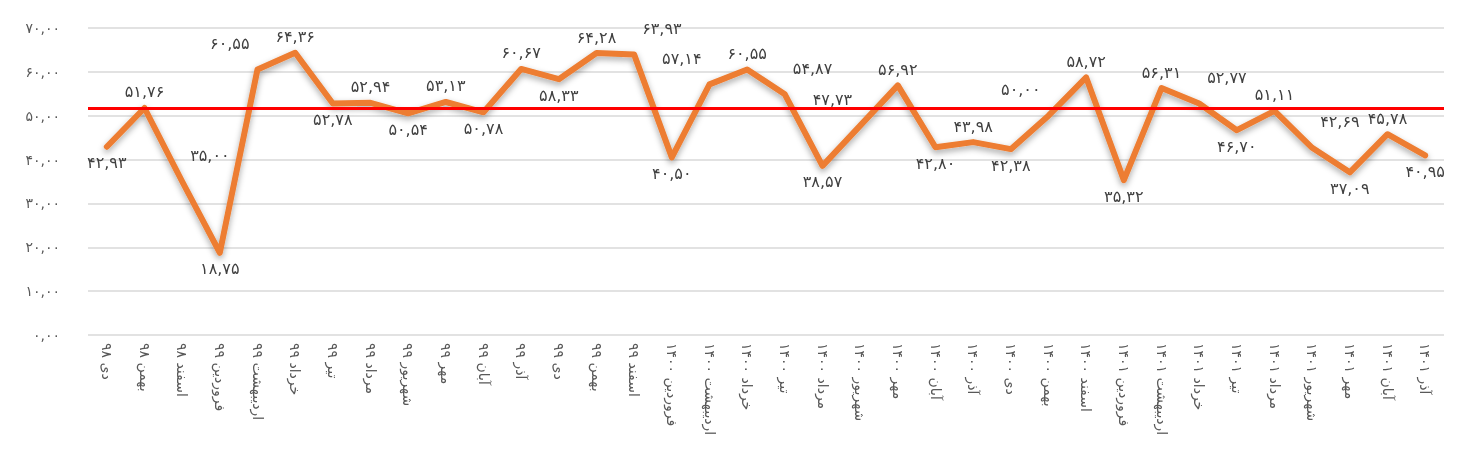  I want to click on x-tick-label: بهمن ۱۴۰۰, so click(1048, 375).